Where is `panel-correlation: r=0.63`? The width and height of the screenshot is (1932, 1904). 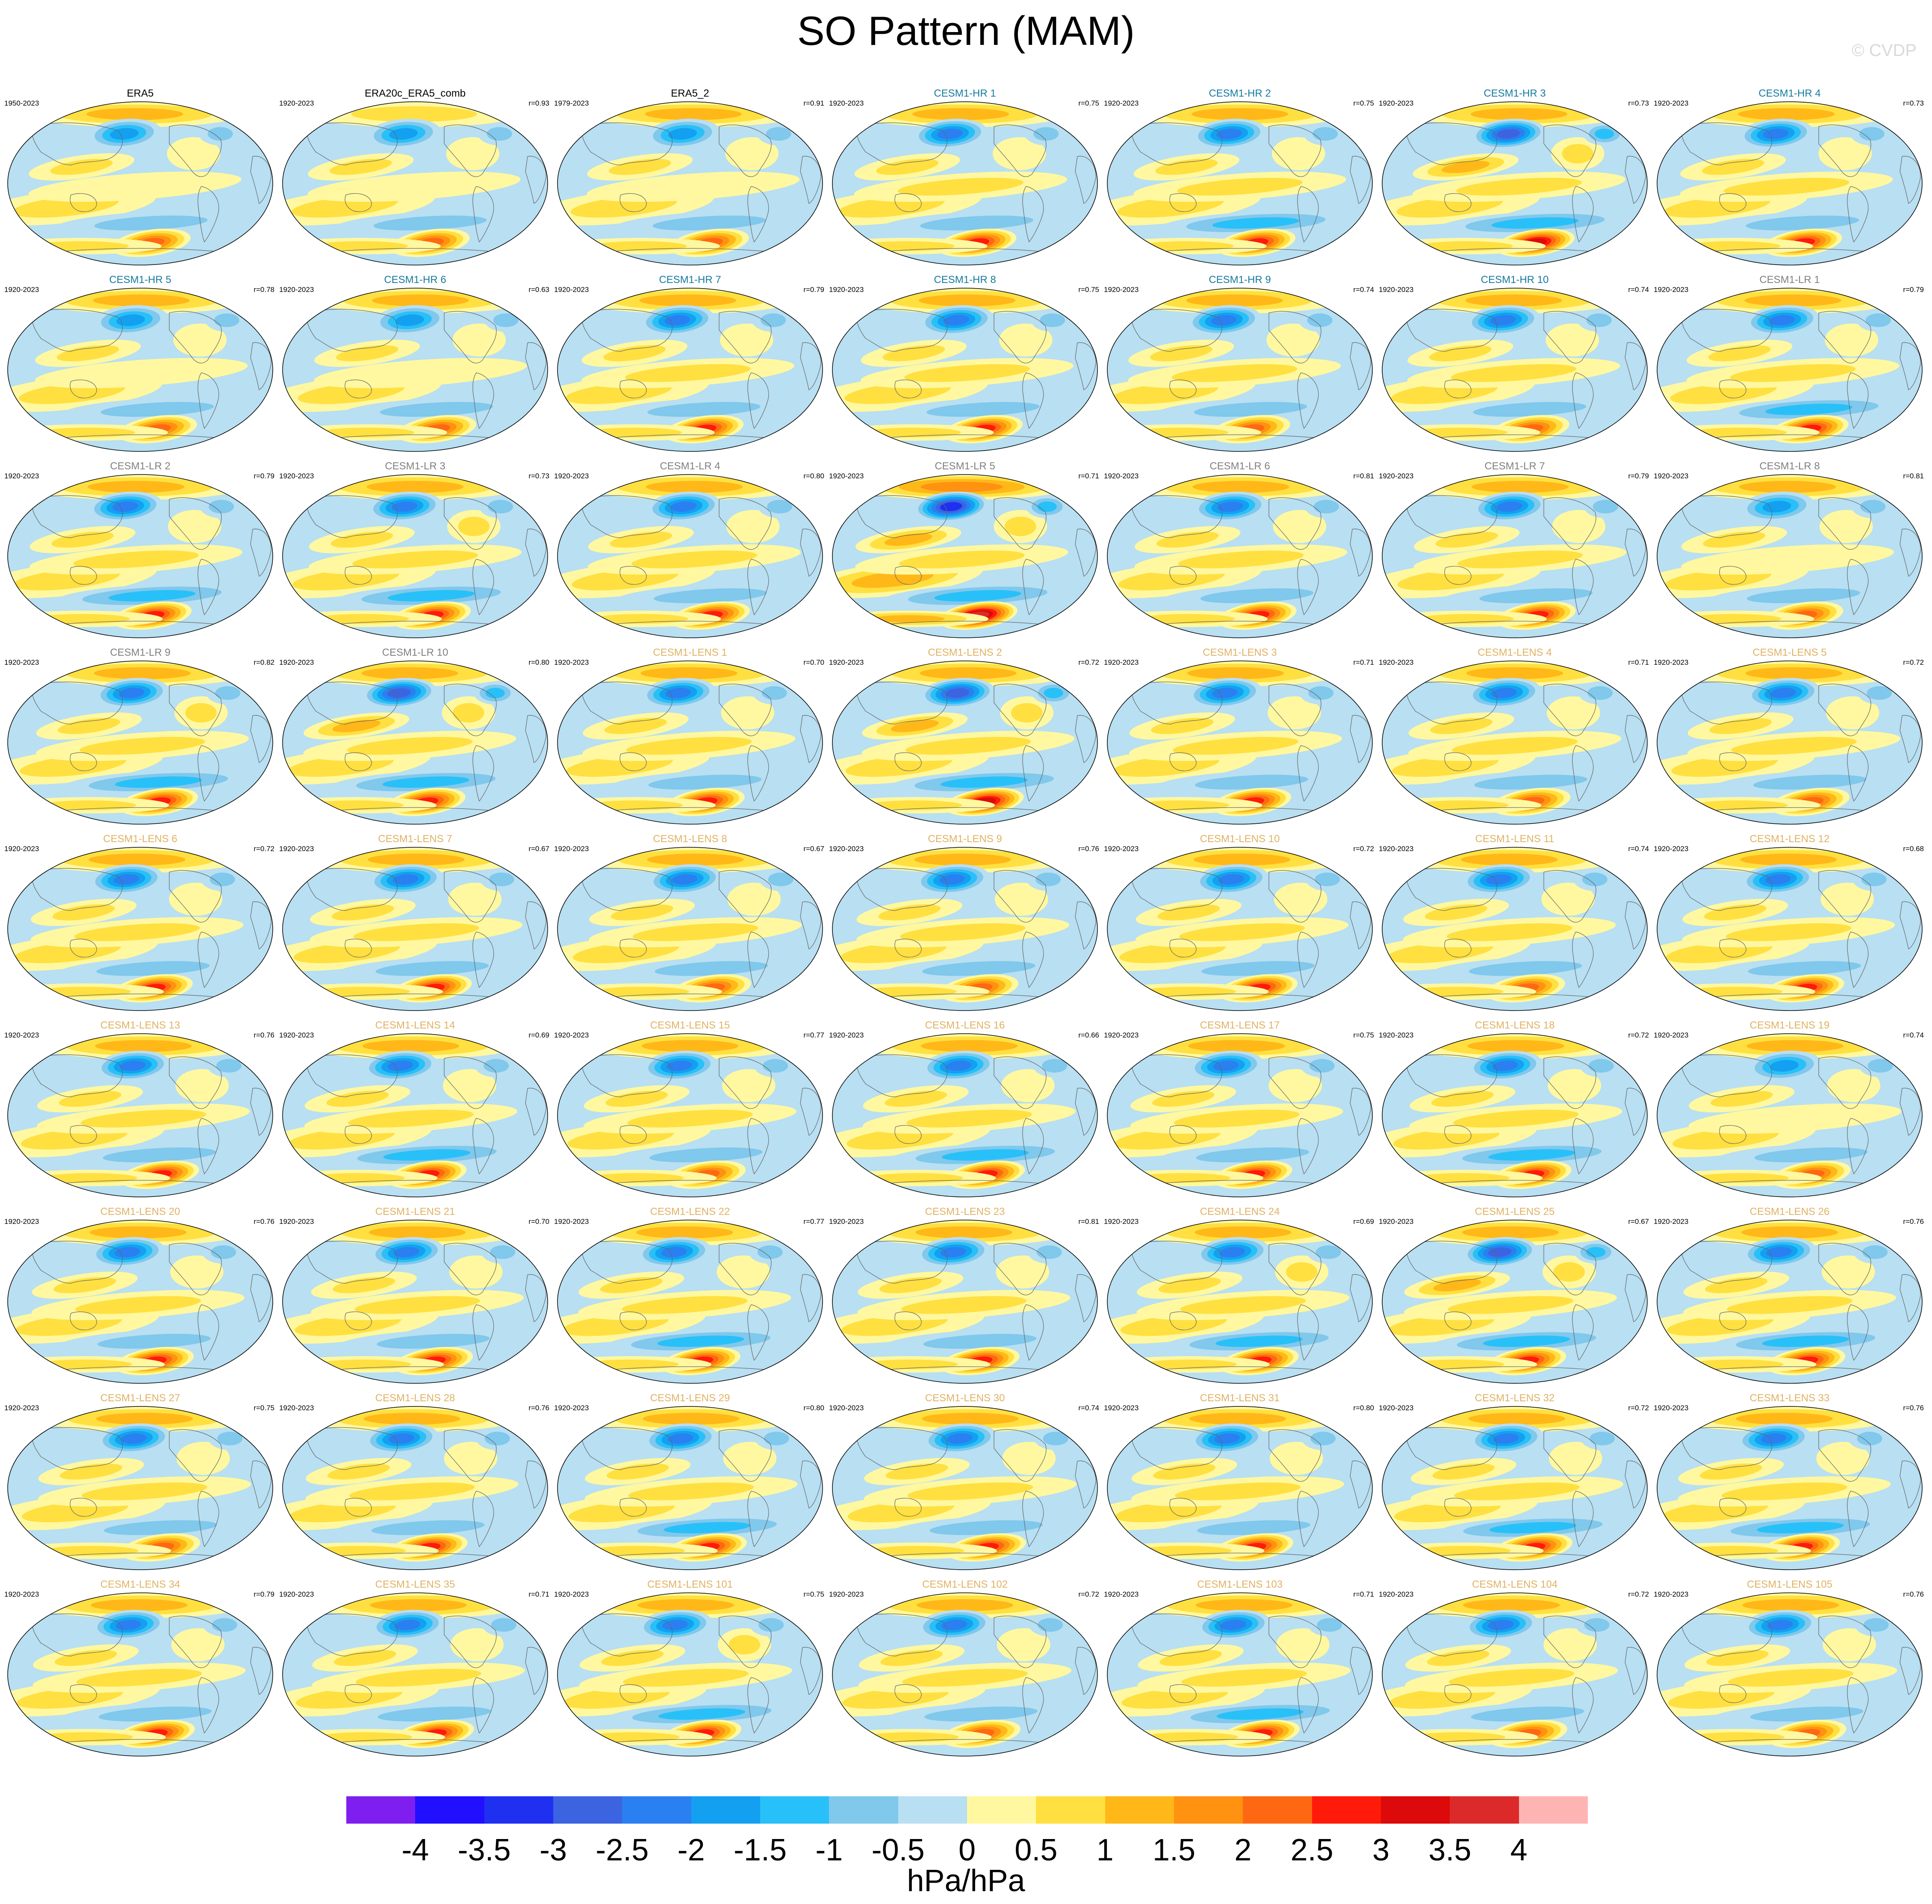 panel-correlation: r=0.63 is located at coordinates (538, 290).